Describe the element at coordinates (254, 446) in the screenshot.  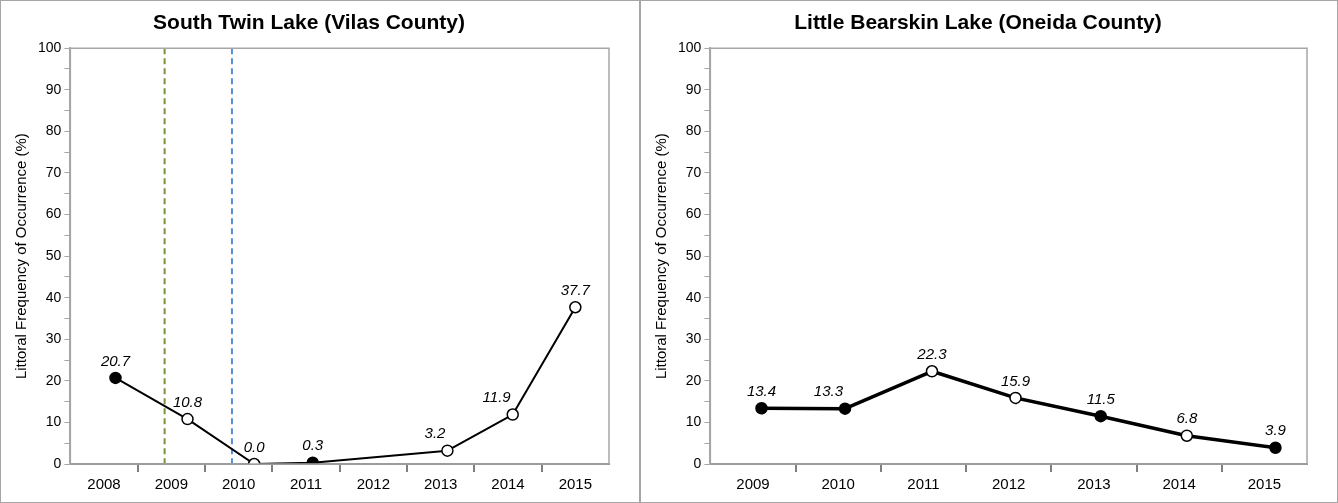
I see `data-label: 0.0` at that location.